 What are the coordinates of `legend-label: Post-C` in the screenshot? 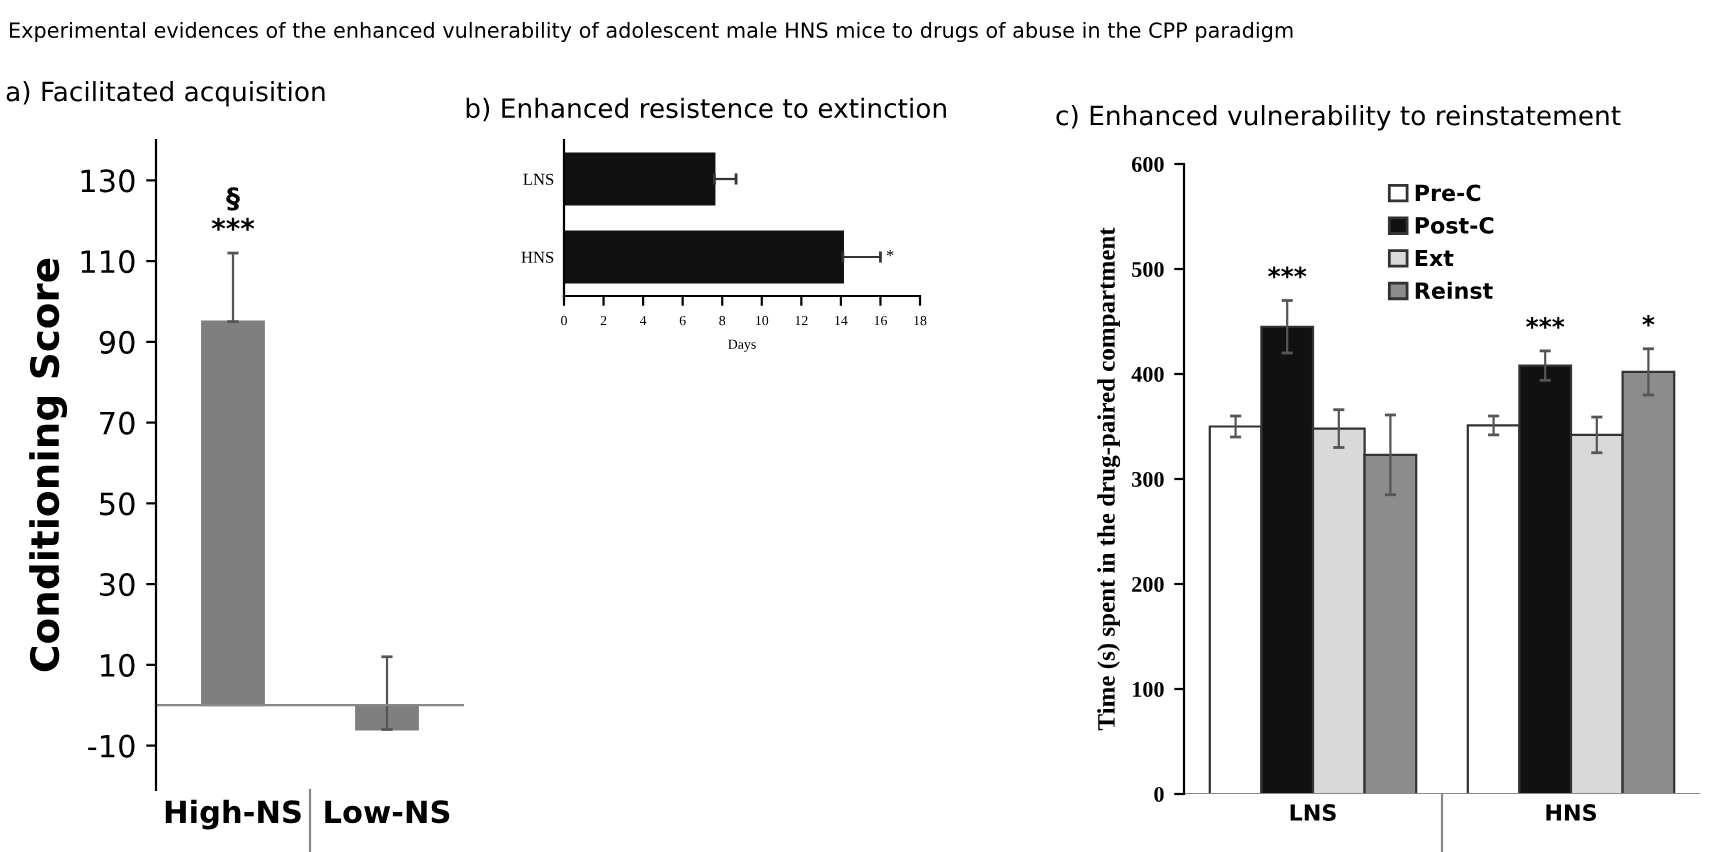 It's located at (1454, 225).